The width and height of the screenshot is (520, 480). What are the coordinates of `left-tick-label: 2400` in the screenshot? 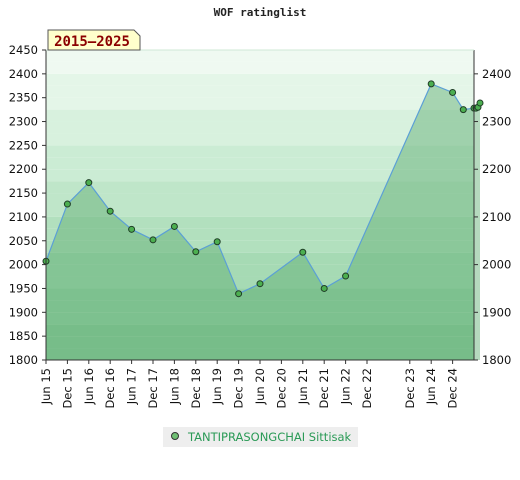 It's located at (23, 74).